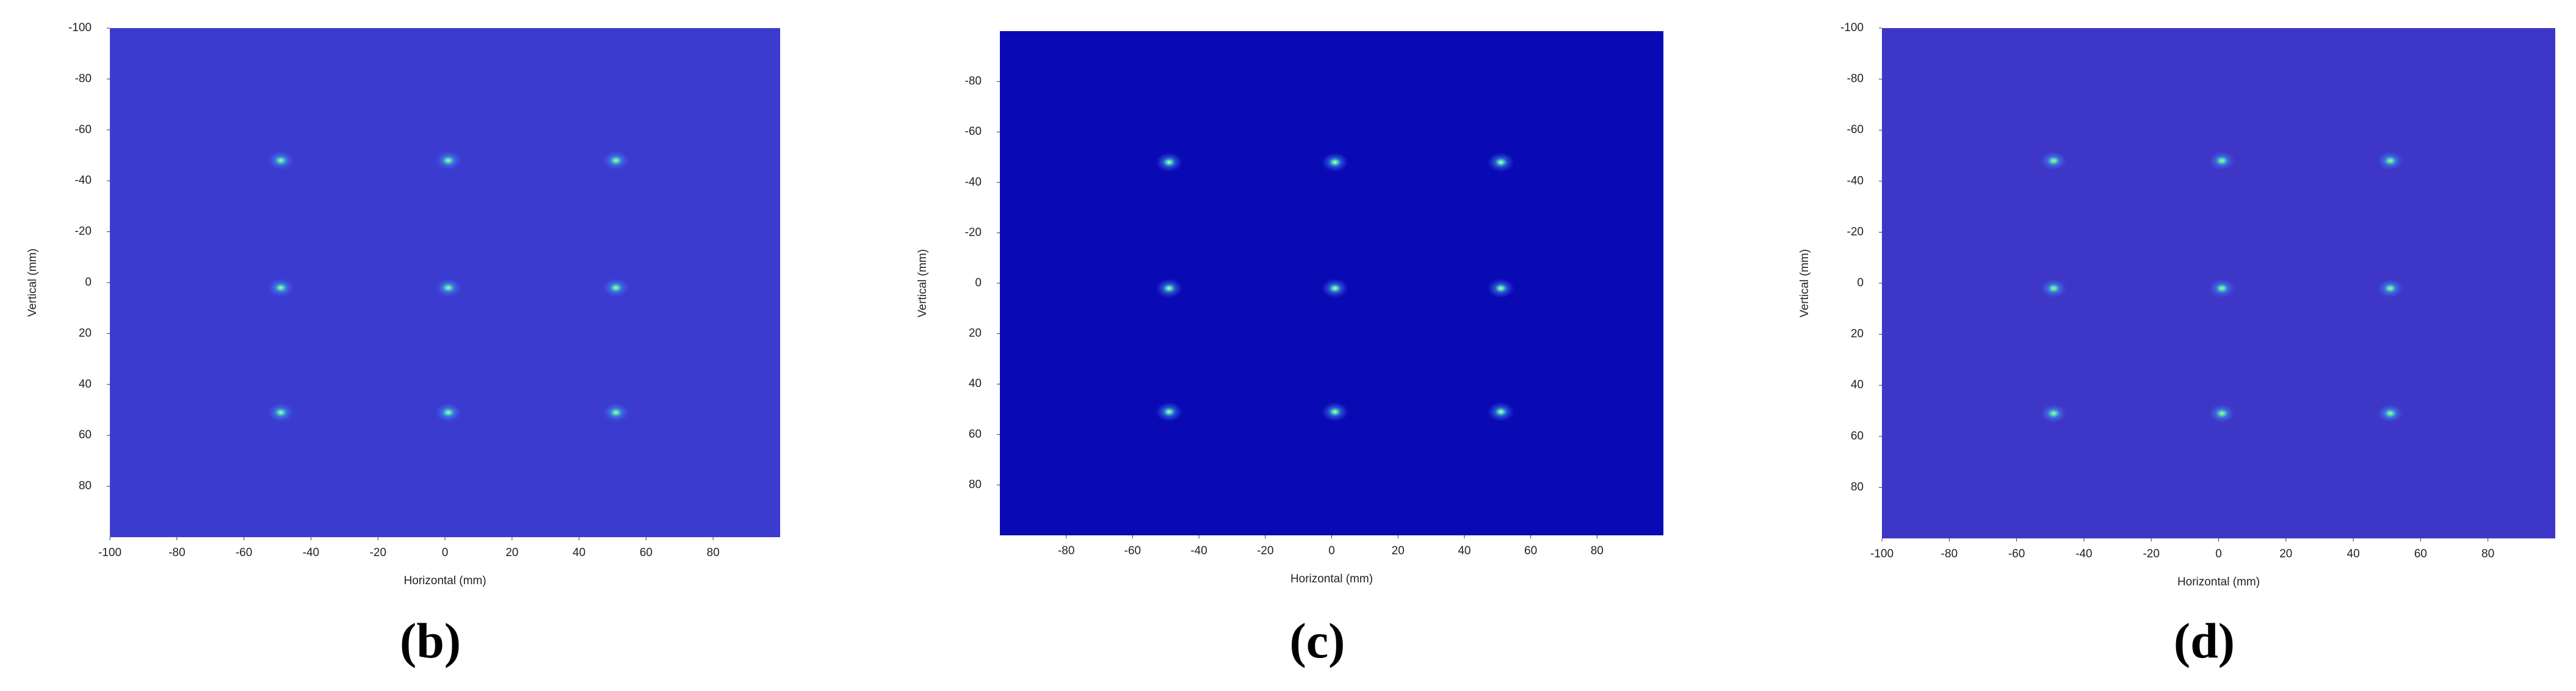 This screenshot has height=691, width=2576. I want to click on panel-label: (c), so click(1317, 640).